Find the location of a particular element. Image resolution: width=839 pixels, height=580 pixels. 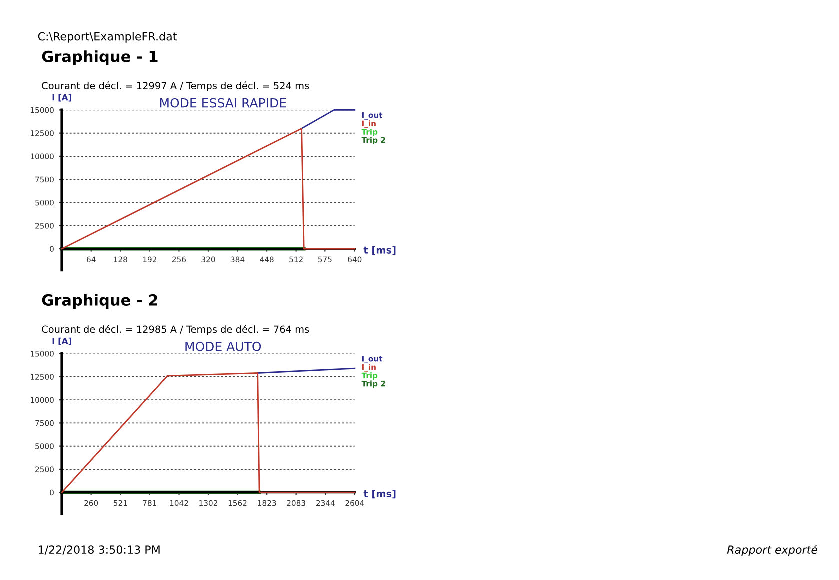

text: MODE AUTO is located at coordinates (224, 347).